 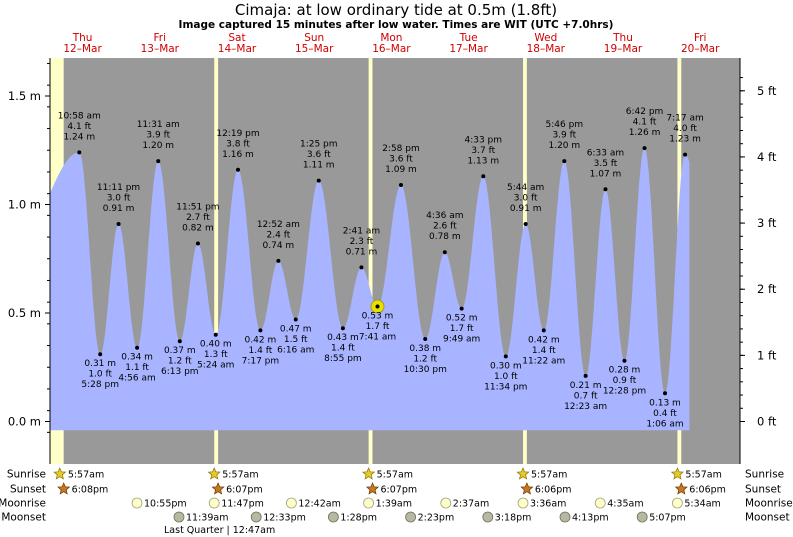 What do you see at coordinates (215, 366) in the screenshot?
I see `extreme-label: 5:24 am` at bounding box center [215, 366].